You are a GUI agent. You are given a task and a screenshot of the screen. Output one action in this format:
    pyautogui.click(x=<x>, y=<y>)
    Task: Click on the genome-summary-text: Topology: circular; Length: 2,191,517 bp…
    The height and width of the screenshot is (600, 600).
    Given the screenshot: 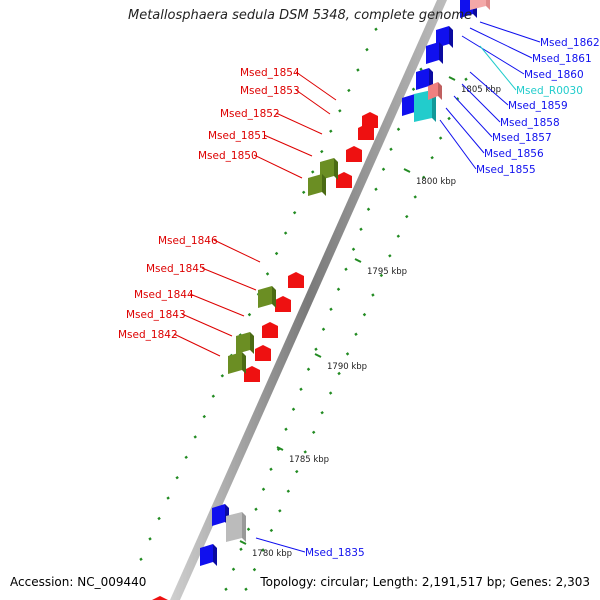 What is the action you would take?
    pyautogui.click(x=425, y=582)
    